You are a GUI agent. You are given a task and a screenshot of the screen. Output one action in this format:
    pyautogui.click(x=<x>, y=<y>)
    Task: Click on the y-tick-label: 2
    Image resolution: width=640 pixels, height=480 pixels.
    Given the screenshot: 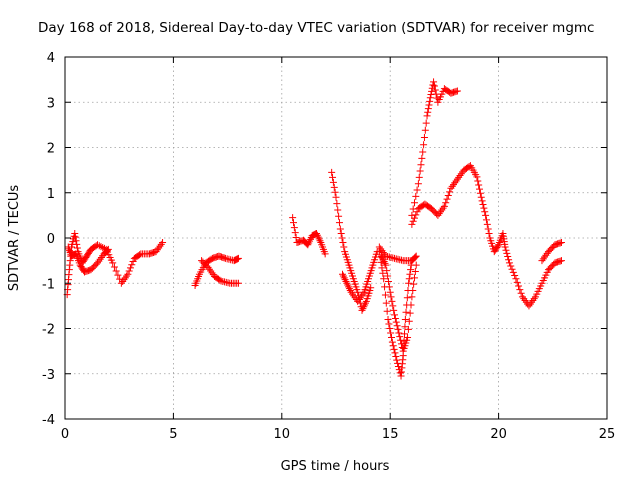 What is the action you would take?
    pyautogui.click(x=51, y=149)
    